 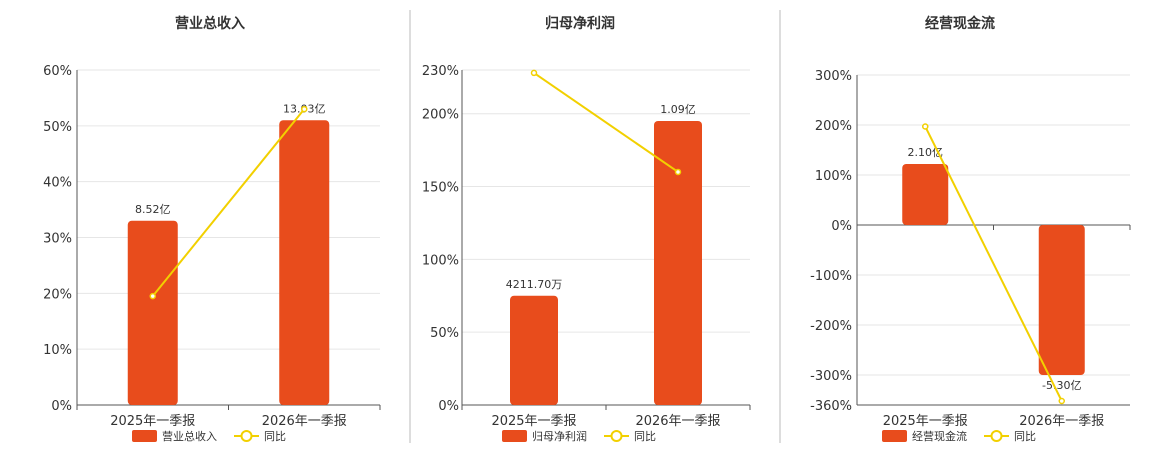 I want to click on bar-value-label: 2.10亿, so click(x=926, y=152).